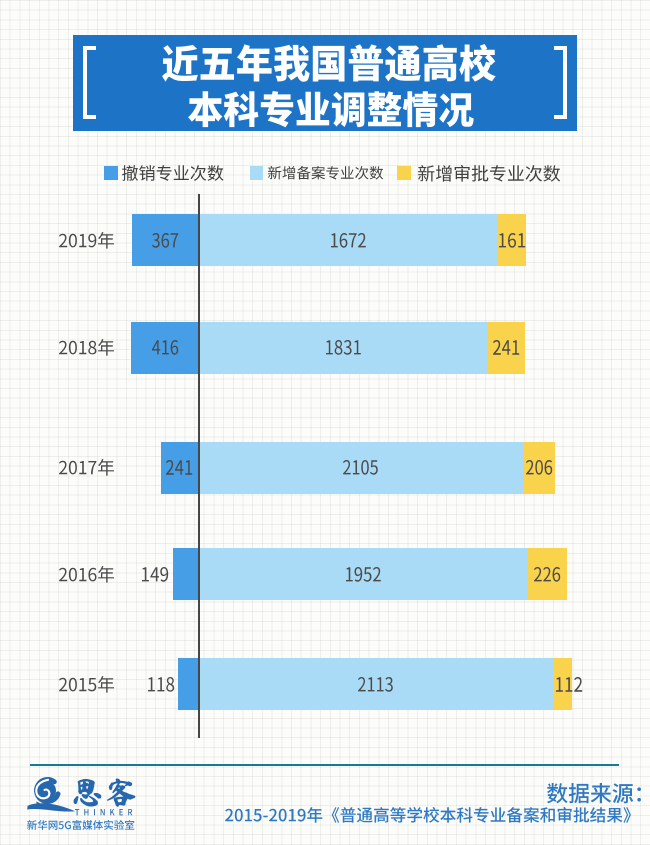 The image size is (650, 845). I want to click on source-text-glyphs, so click(428, 815).